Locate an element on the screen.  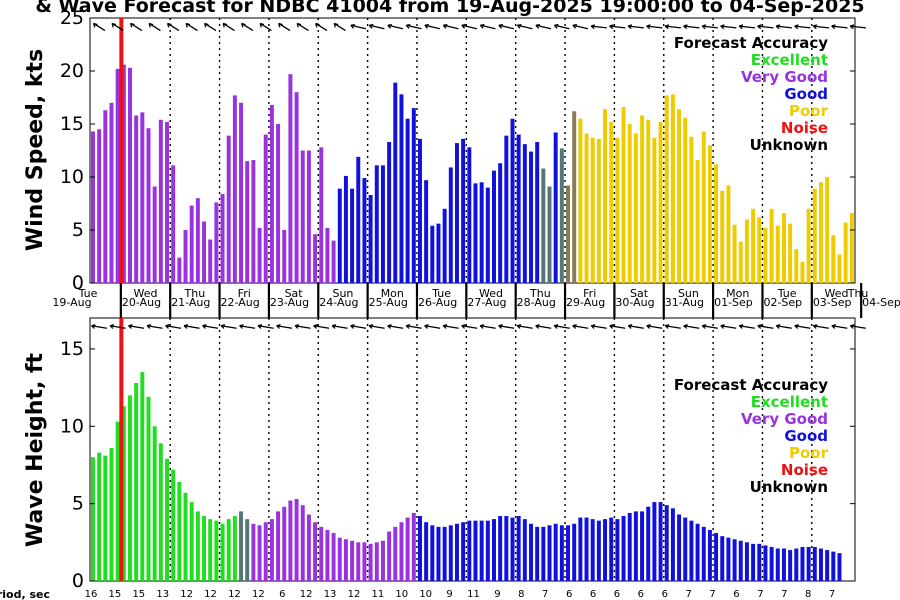
period-value: 6 is located at coordinates (736, 594).